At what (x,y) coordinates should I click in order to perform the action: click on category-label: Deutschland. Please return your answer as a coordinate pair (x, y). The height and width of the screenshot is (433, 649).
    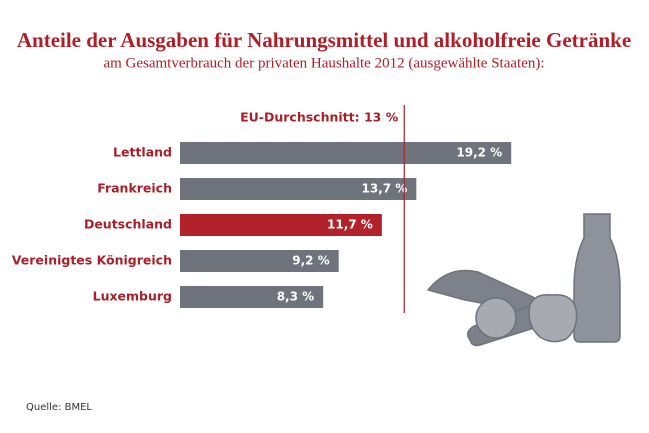
    Looking at the image, I should click on (128, 224).